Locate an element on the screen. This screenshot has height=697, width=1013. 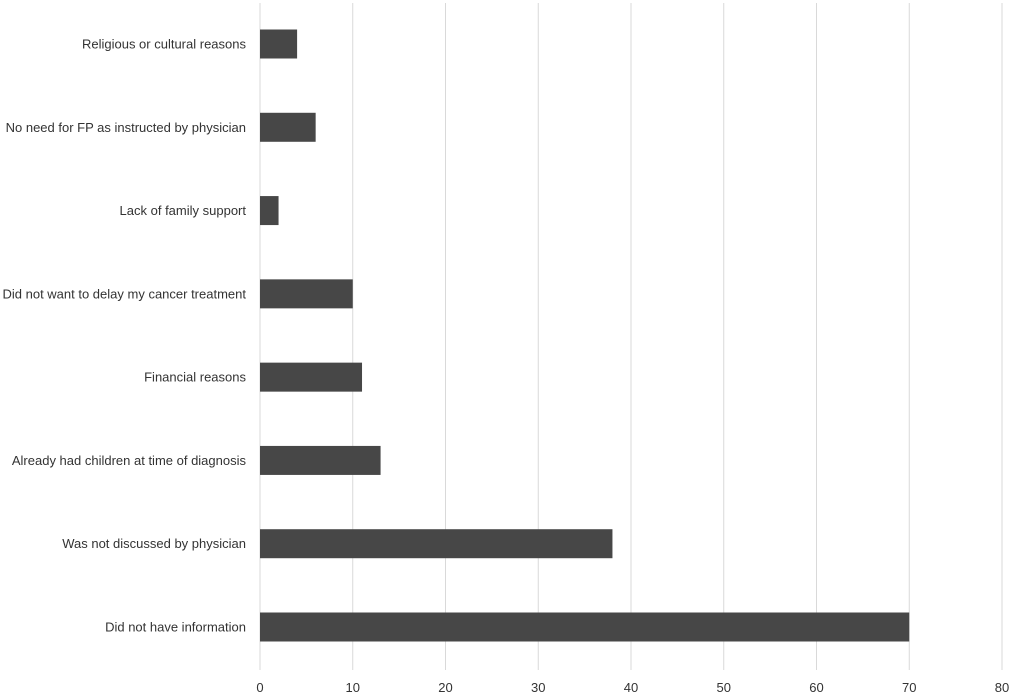
x-axis-tick-labels: 0 10 20 30 40 50 60 70 80 is located at coordinates (632, 687).